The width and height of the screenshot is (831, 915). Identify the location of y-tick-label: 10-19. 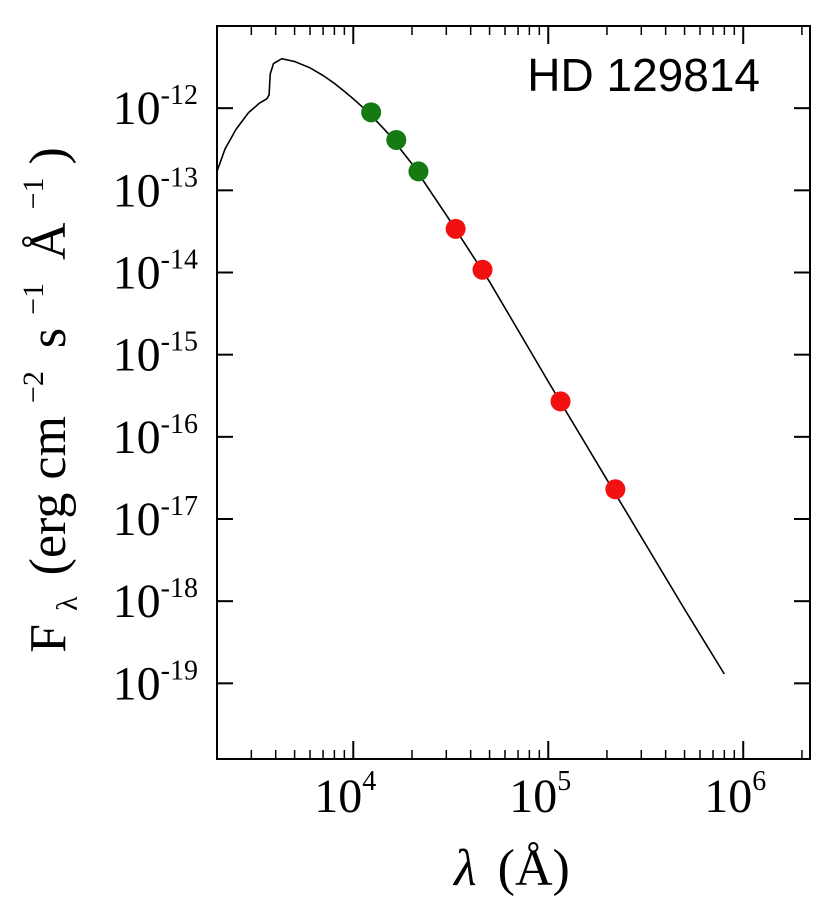
(155, 682).